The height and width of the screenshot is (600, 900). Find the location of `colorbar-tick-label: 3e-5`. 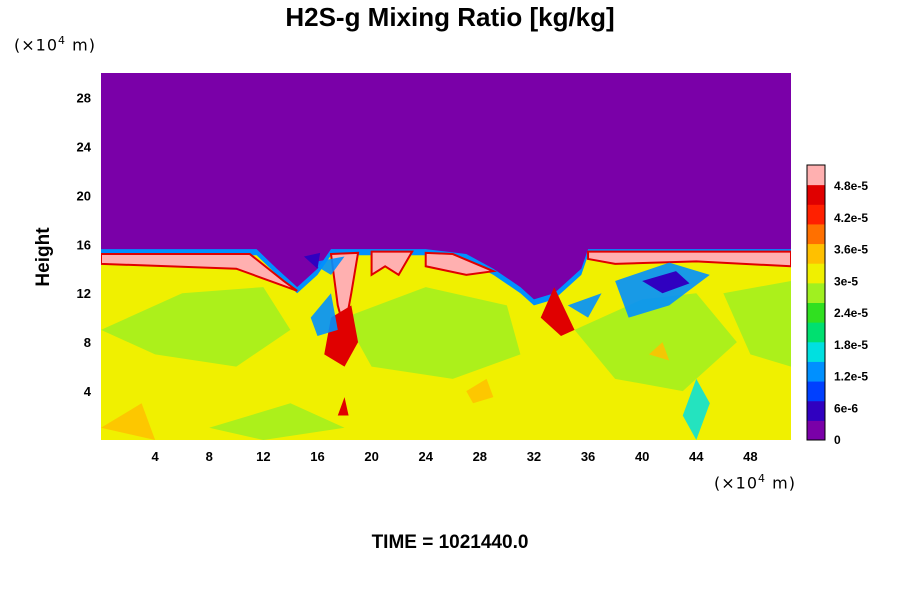

colorbar-tick-label: 3e-5 is located at coordinates (846, 281).